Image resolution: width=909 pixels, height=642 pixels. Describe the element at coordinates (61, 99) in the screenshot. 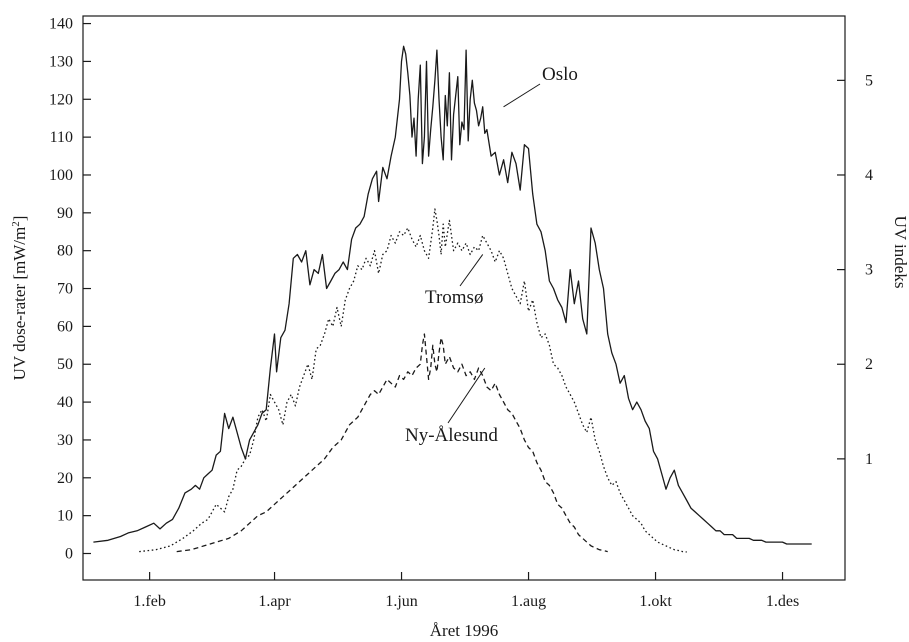

I see `y-tick-label: 120` at that location.